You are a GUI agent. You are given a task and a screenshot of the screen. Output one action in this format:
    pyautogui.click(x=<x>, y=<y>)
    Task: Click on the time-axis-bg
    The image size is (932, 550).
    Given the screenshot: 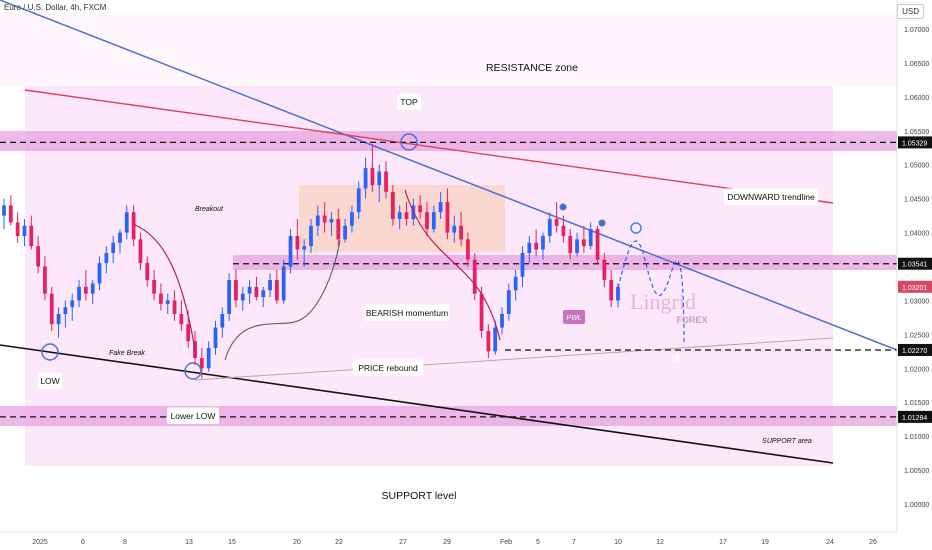 What is the action you would take?
    pyautogui.click(x=448, y=541)
    